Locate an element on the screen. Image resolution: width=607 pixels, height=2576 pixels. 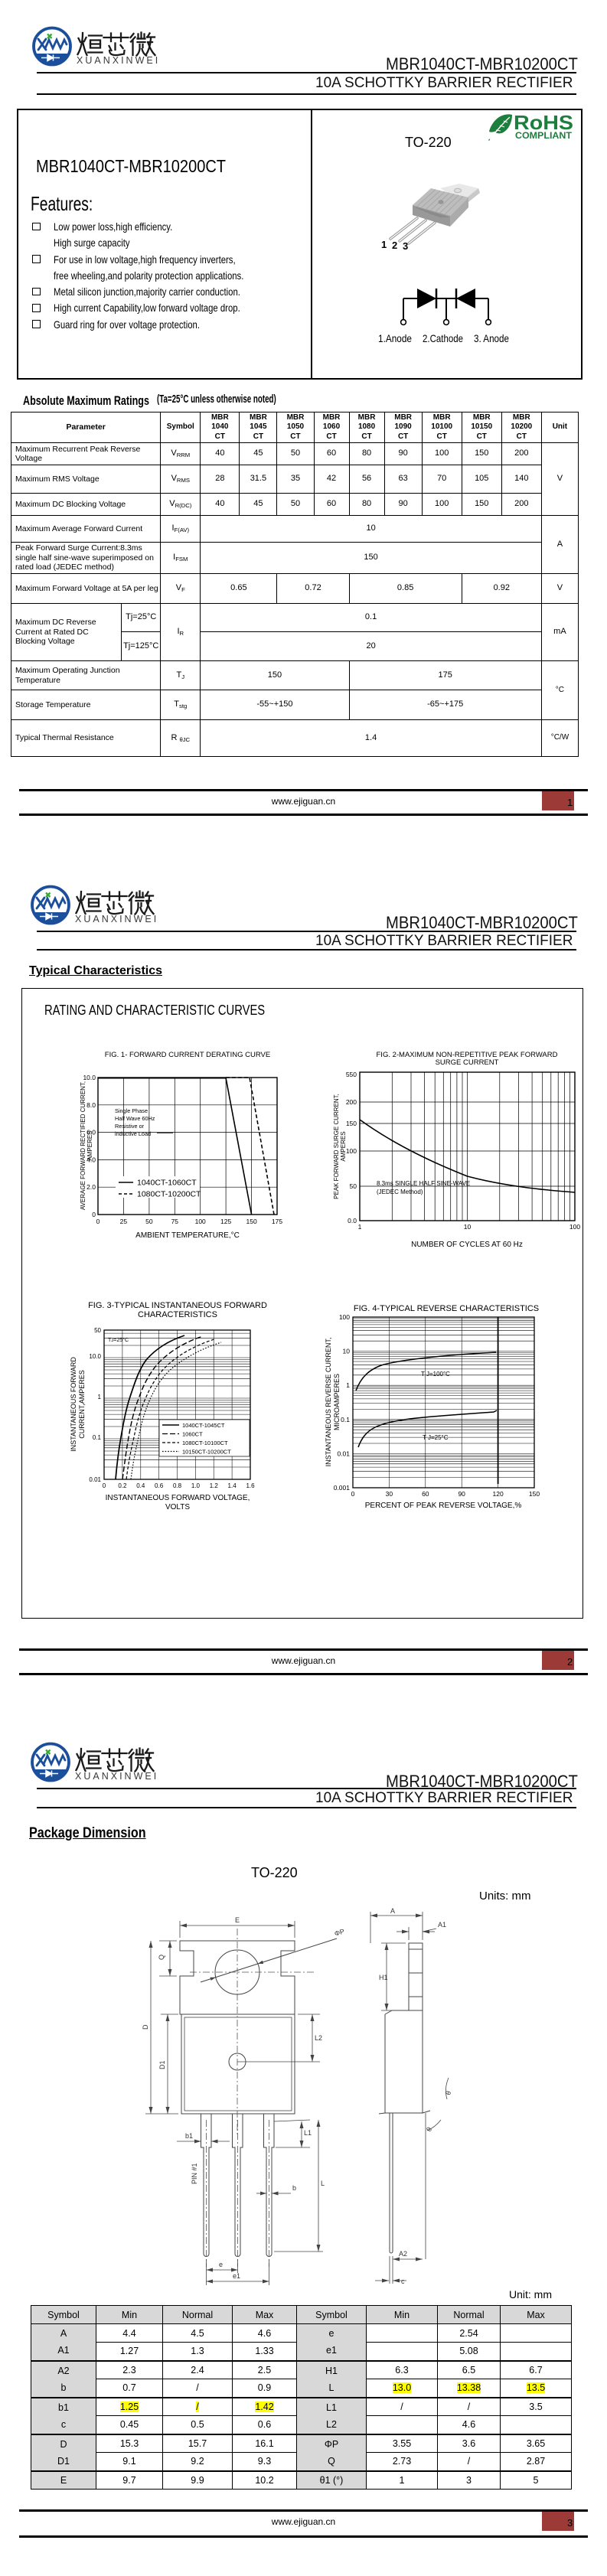
svg-text: TJ=25°C is located at coordinates (119, 1340).